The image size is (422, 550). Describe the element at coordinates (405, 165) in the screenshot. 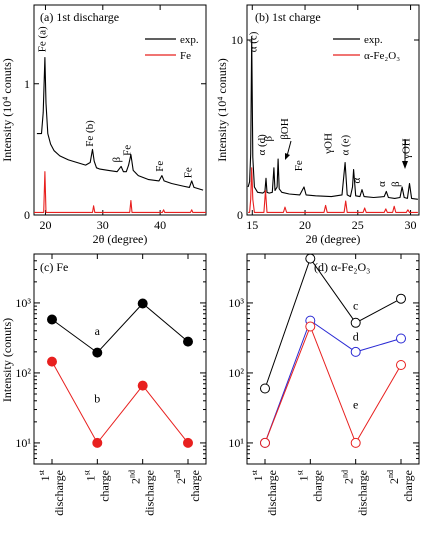

I see `arrow-gamma-oh-head` at that location.